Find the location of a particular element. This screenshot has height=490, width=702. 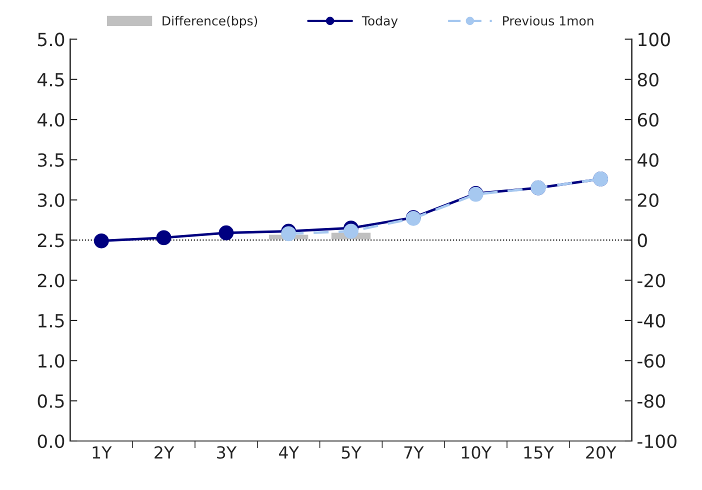

y2-tick-label: 40 is located at coordinates (648, 160).